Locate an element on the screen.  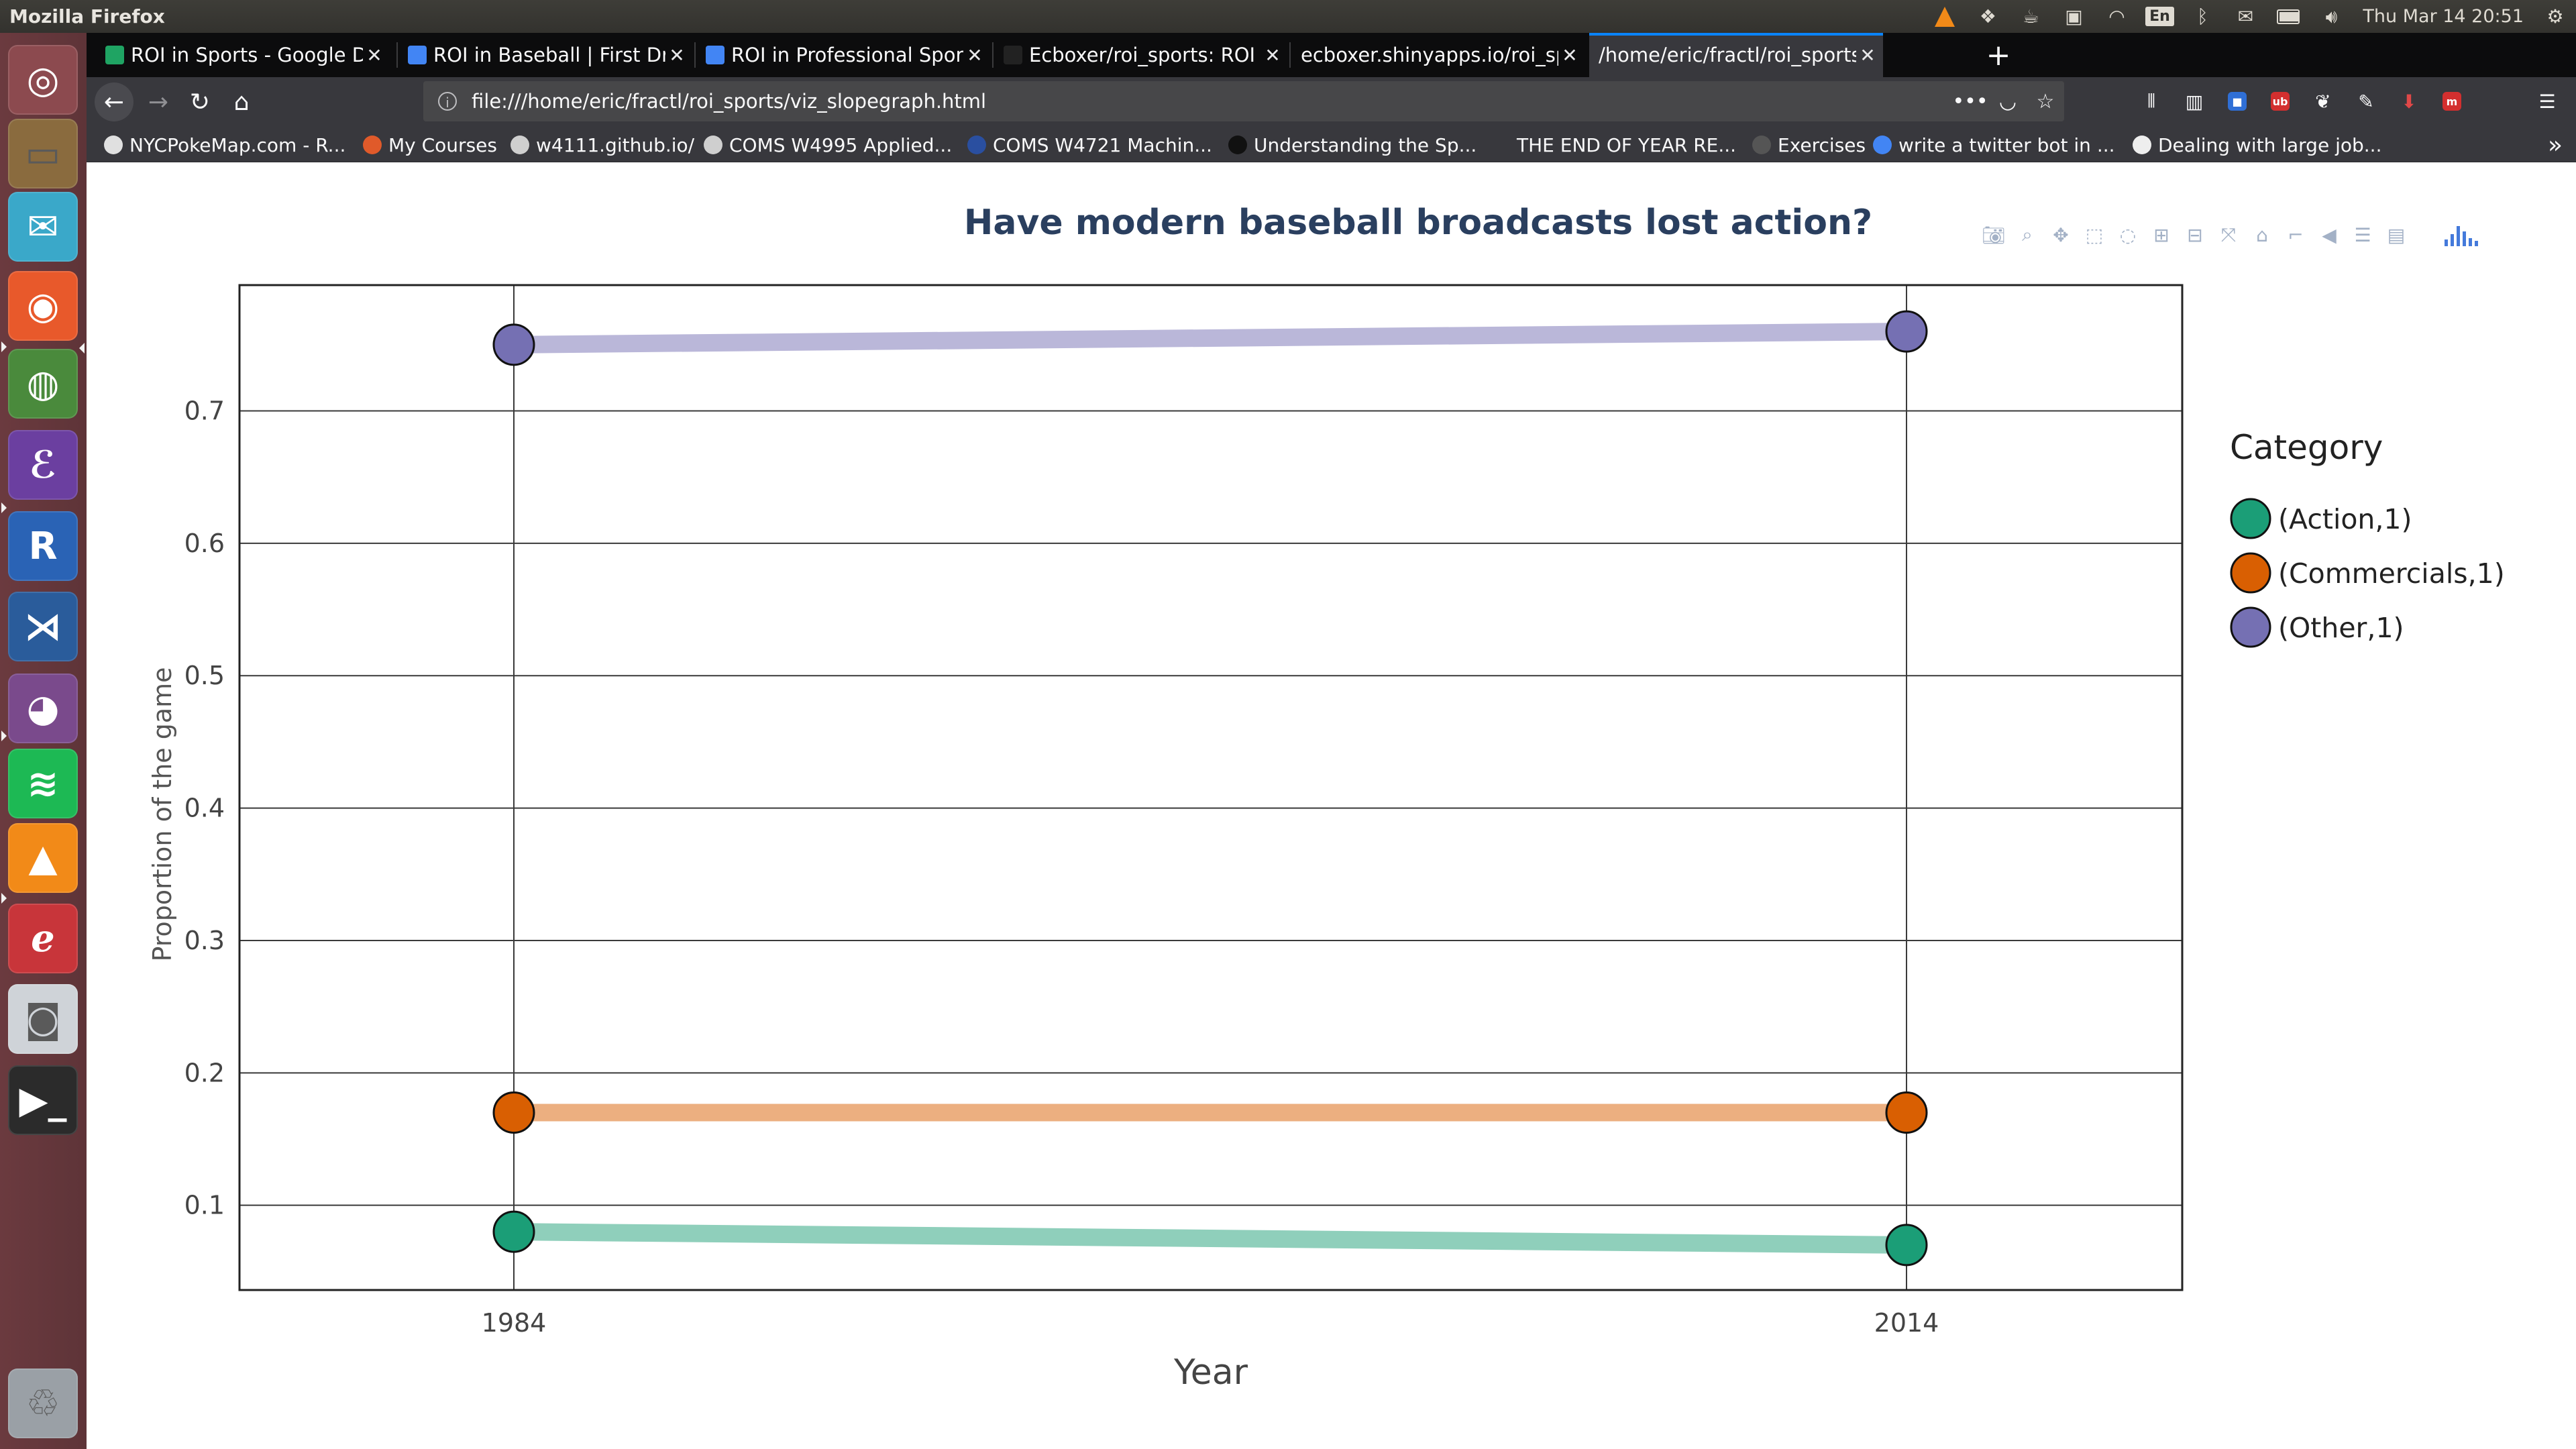
reset-axes-icon: ⌂ is located at coordinates (2262, 234).